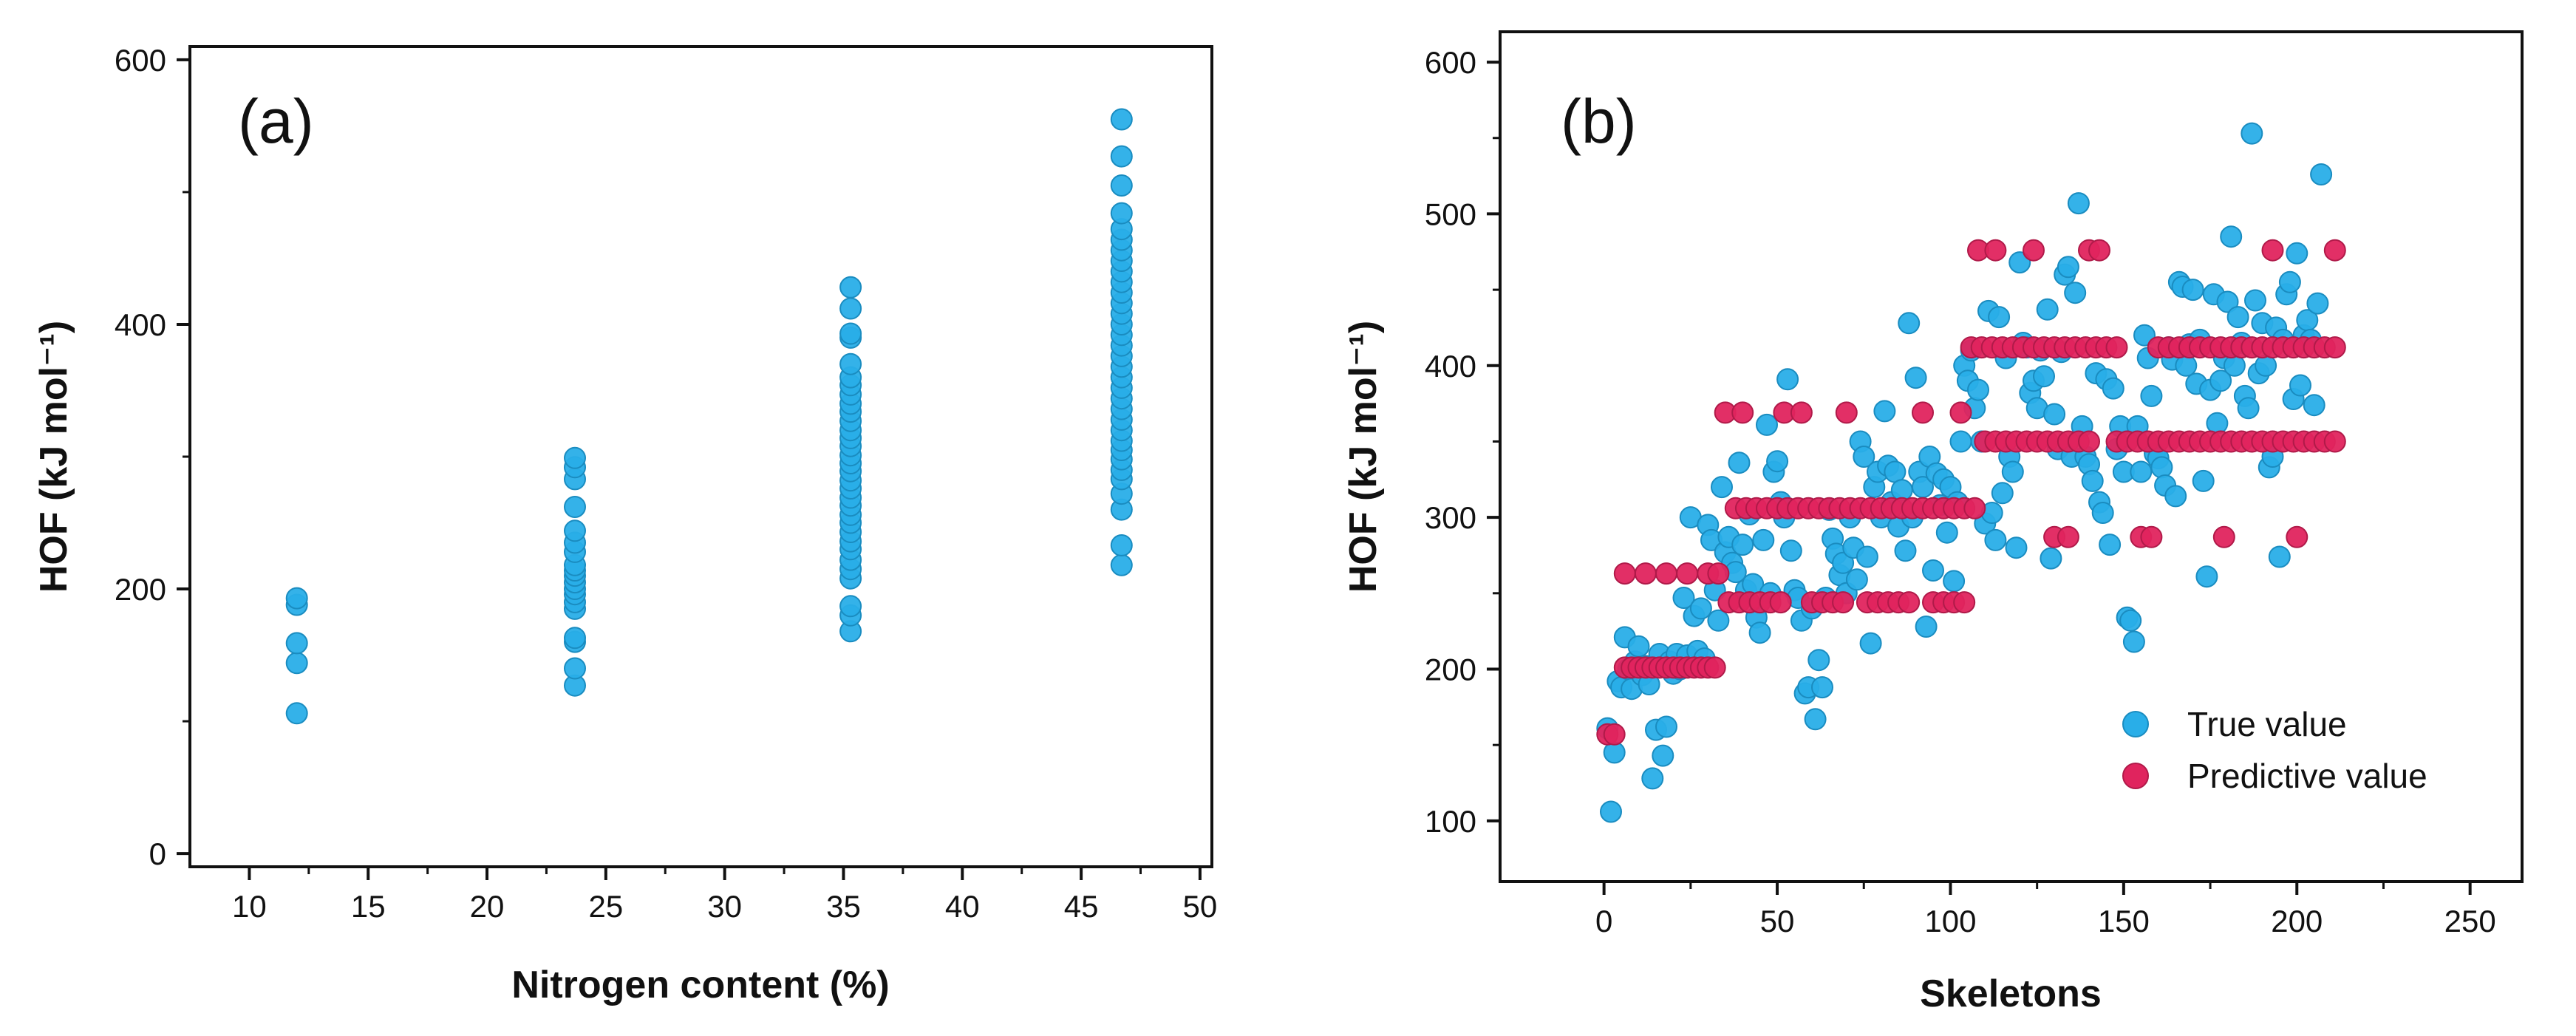 This screenshot has width=2576, height=1036. I want to click on x-tick-label-b: 100, so click(1950, 921).